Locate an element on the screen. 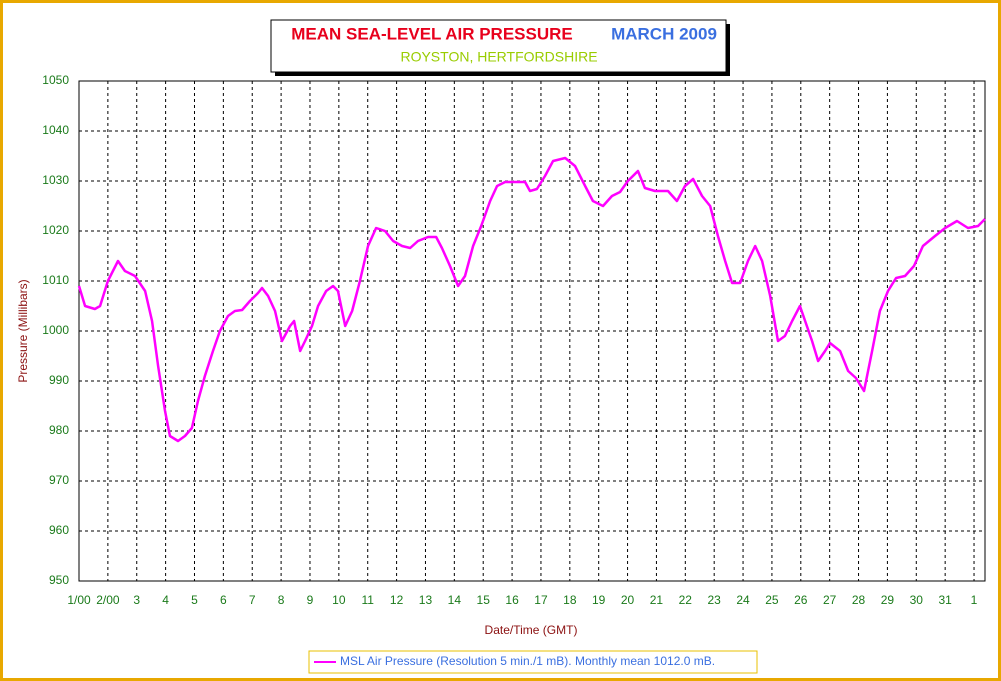 The width and height of the screenshot is (1001, 681). x-tick-label: 19 is located at coordinates (599, 600).